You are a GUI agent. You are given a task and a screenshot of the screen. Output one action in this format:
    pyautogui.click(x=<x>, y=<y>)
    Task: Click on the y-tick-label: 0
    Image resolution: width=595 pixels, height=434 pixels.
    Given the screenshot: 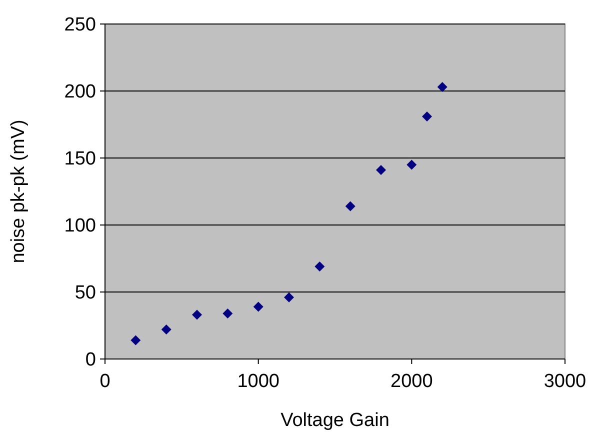 What is the action you would take?
    pyautogui.click(x=90, y=360)
    